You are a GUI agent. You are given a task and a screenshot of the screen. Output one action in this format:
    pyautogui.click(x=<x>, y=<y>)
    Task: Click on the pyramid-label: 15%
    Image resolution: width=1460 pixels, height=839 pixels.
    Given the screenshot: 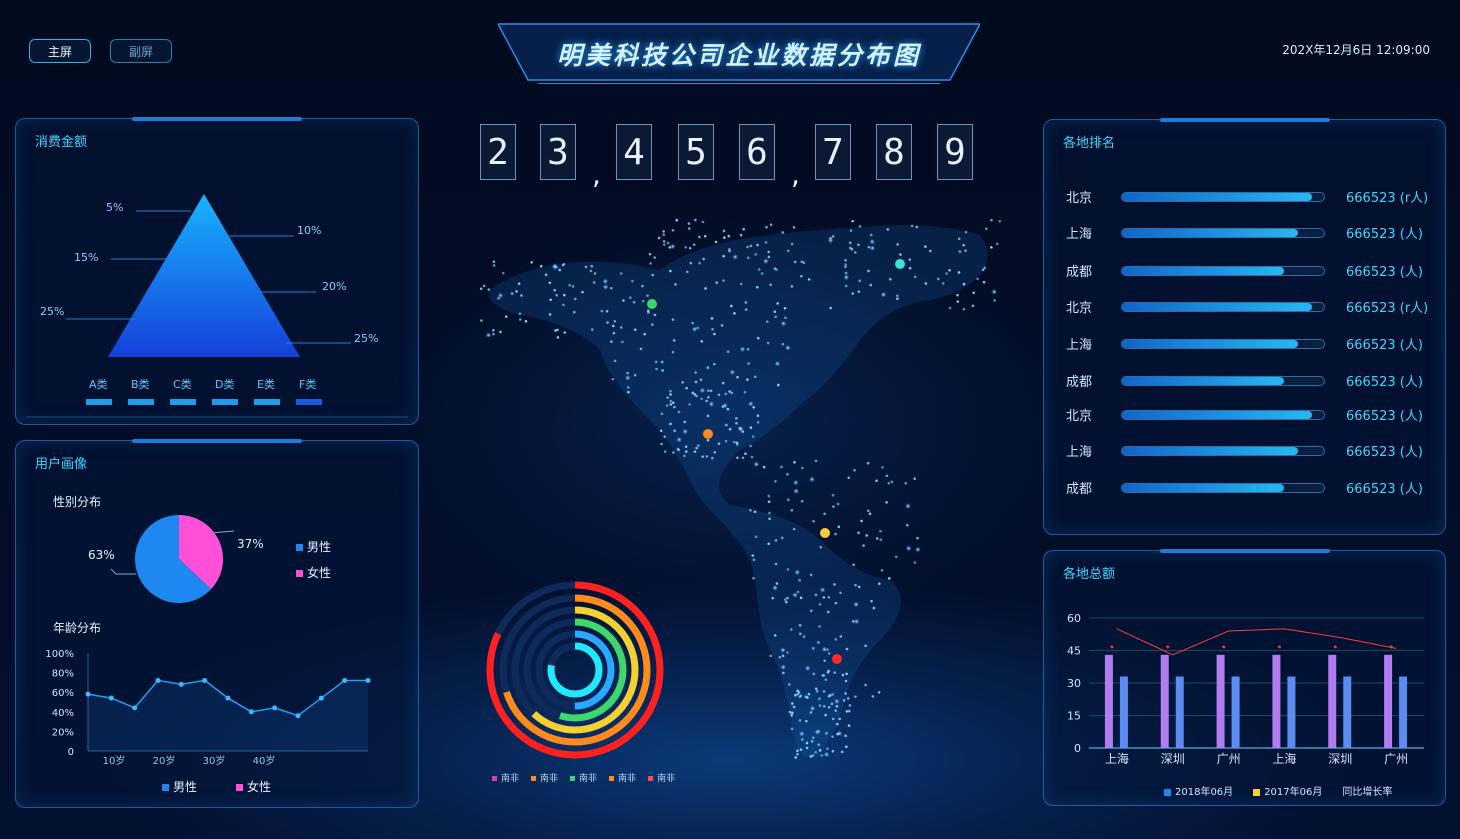 What is the action you would take?
    pyautogui.click(x=86, y=257)
    